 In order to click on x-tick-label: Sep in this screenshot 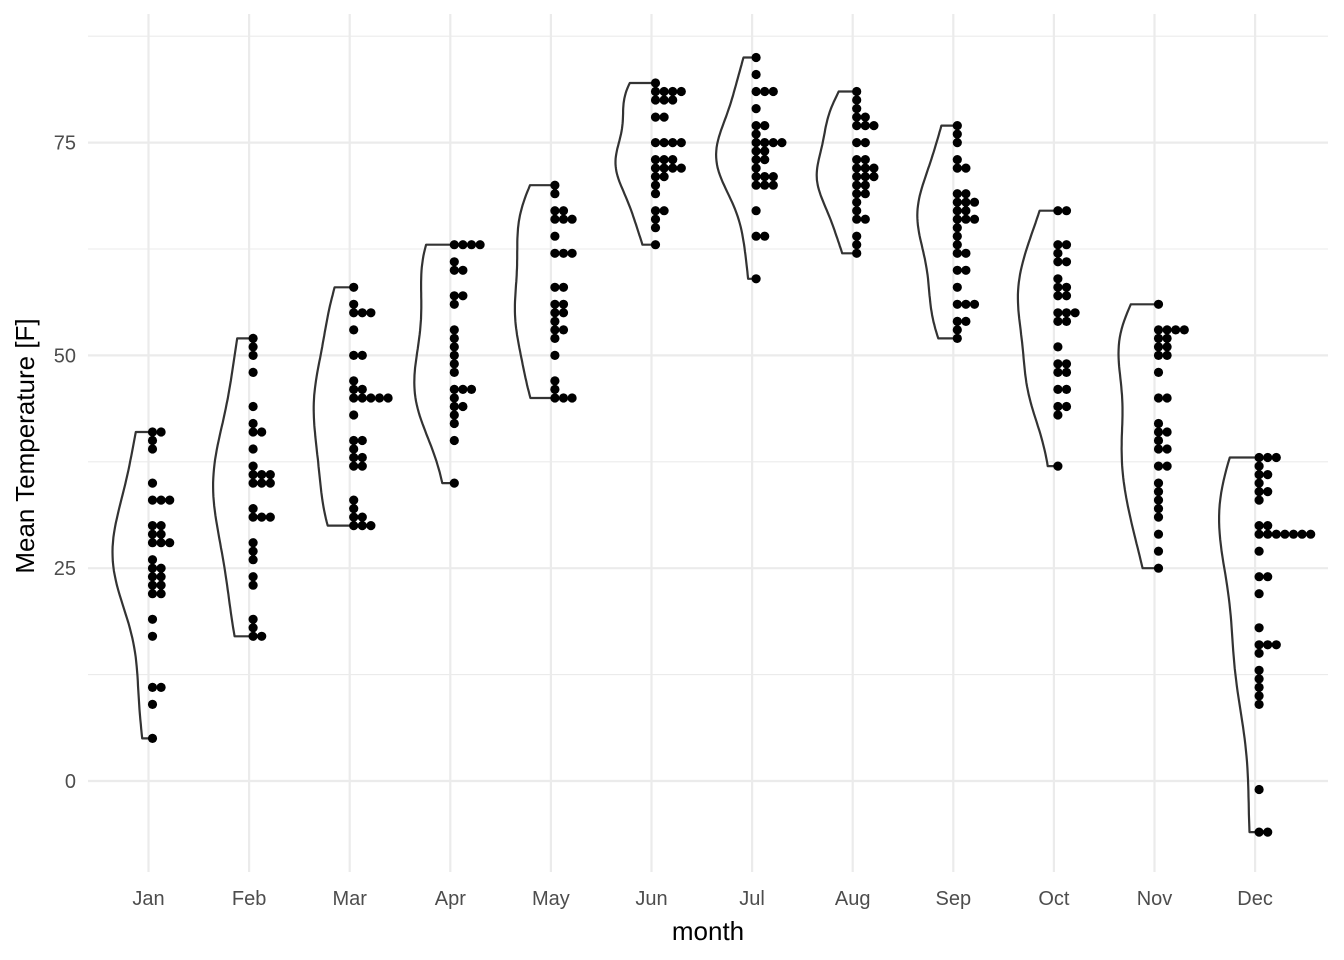, I will do `click(954, 899)`.